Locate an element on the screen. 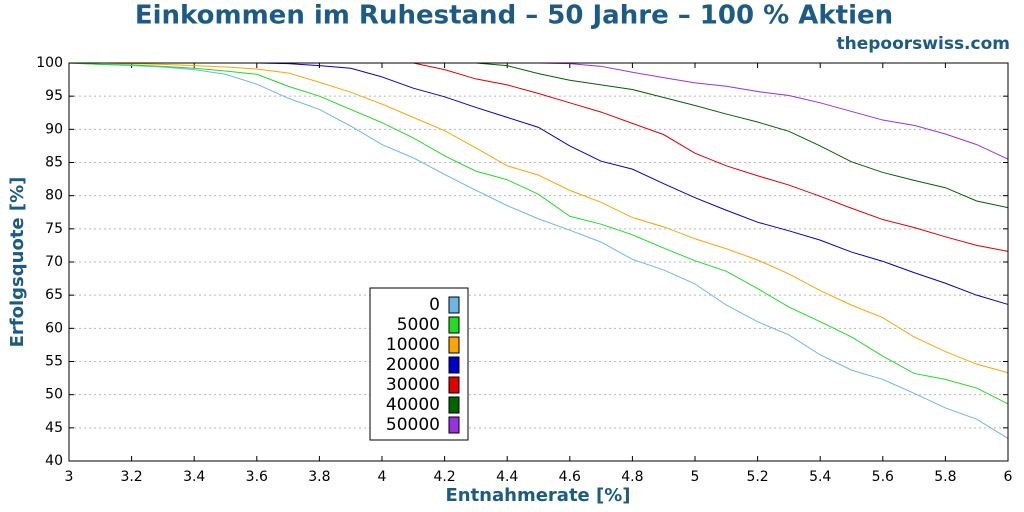 The height and width of the screenshot is (512, 1024). x-tick-label: 5.6 is located at coordinates (883, 477).